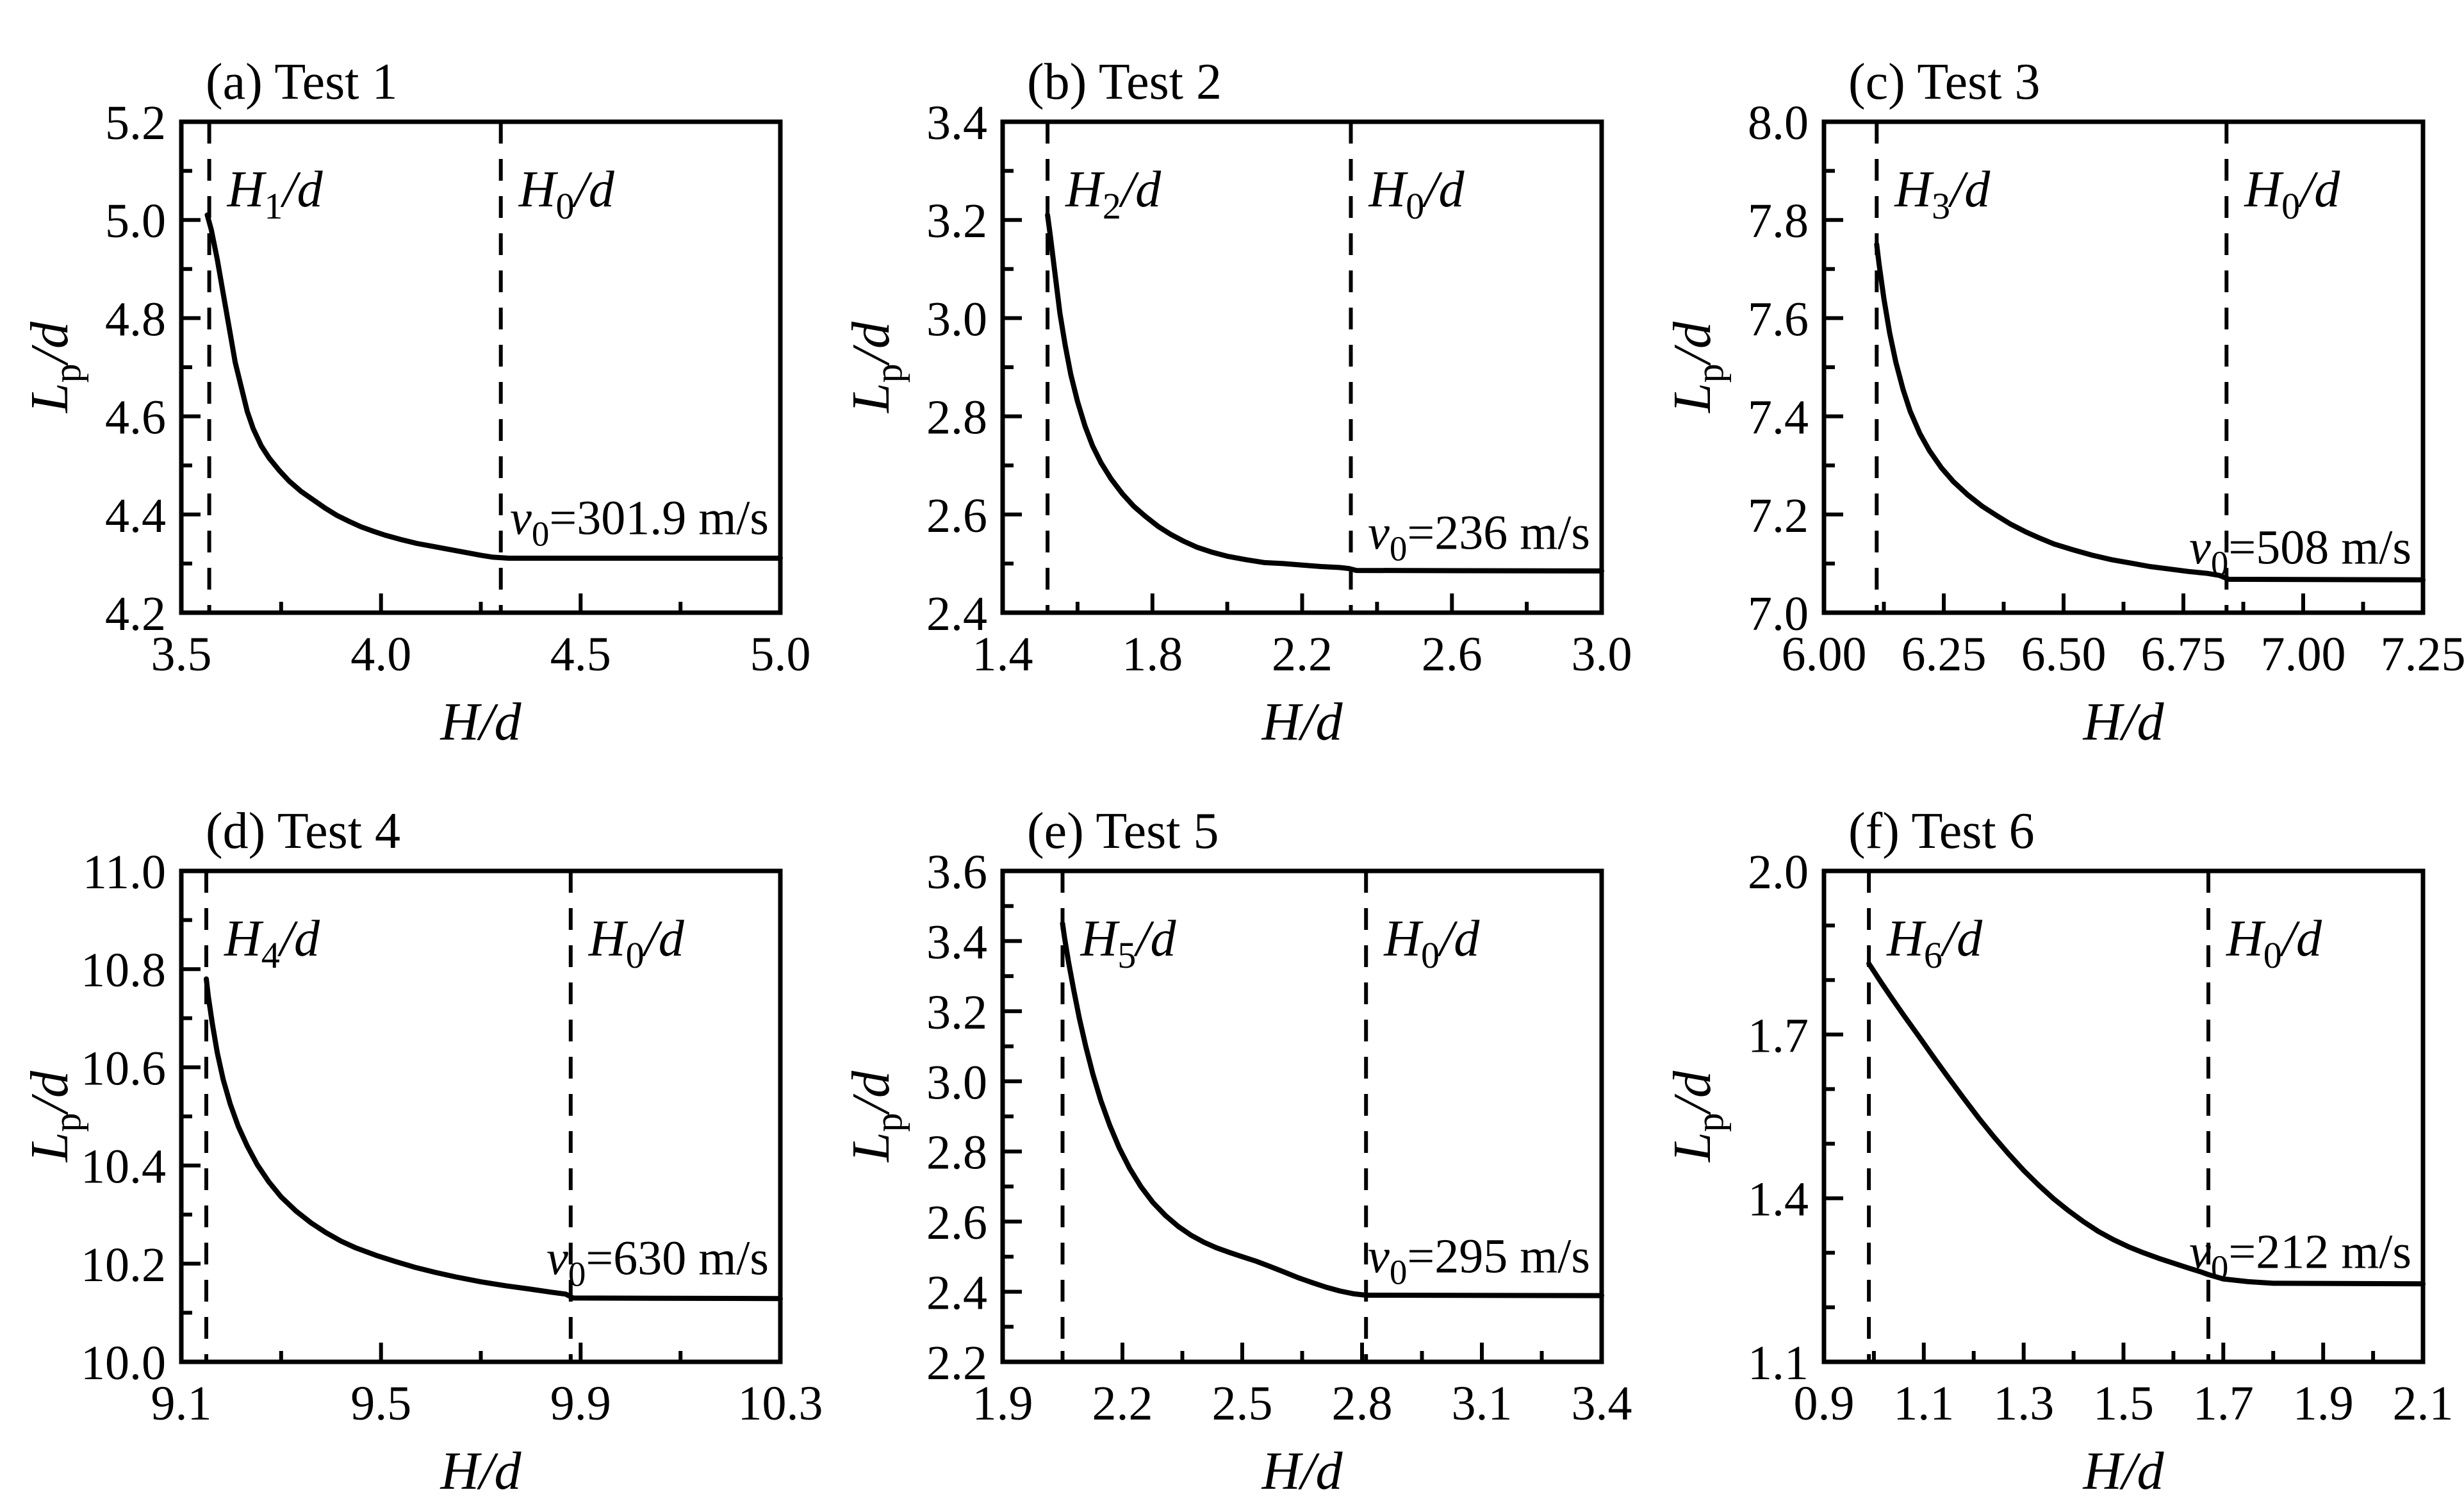 The image size is (2464, 1499). I want to click on x-tick-label: 5.0, so click(780, 654).